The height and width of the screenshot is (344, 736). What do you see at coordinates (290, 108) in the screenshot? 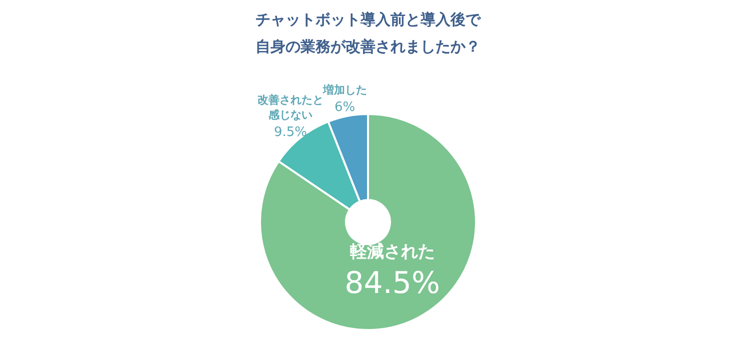
I see `slice-label: 改善されたと感じない` at bounding box center [290, 108].